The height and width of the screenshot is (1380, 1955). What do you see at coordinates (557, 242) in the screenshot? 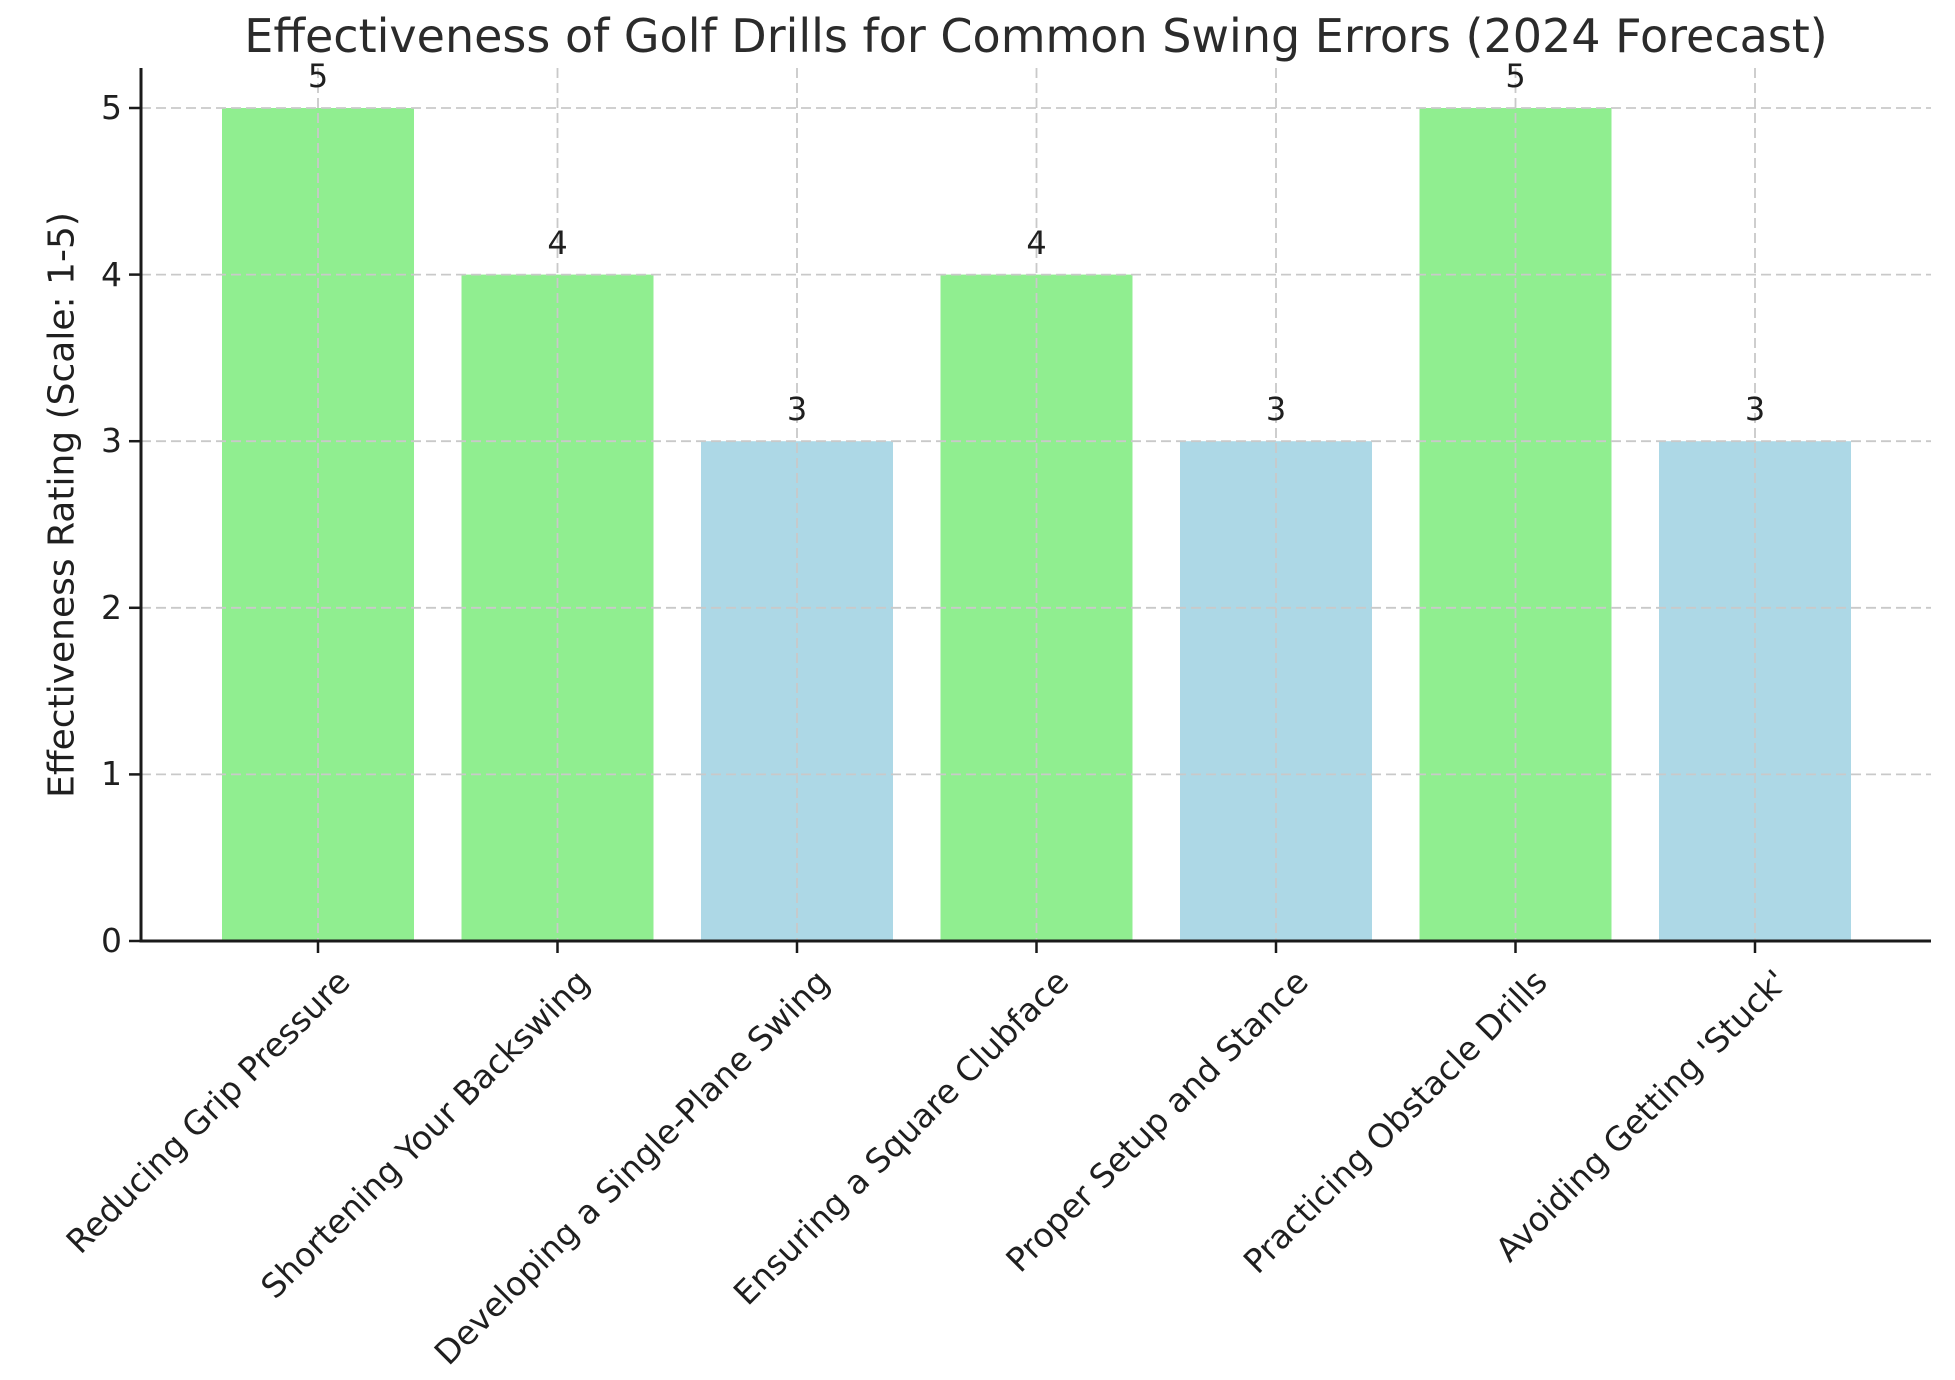
I see `bar-value-label-1: 4` at bounding box center [557, 242].